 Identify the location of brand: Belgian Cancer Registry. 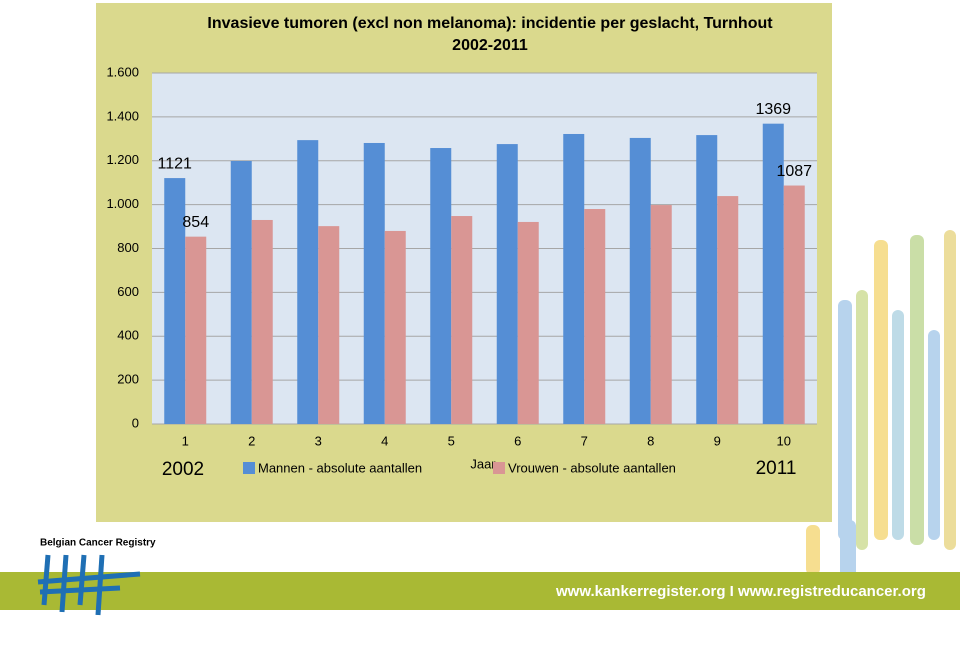
(98, 543).